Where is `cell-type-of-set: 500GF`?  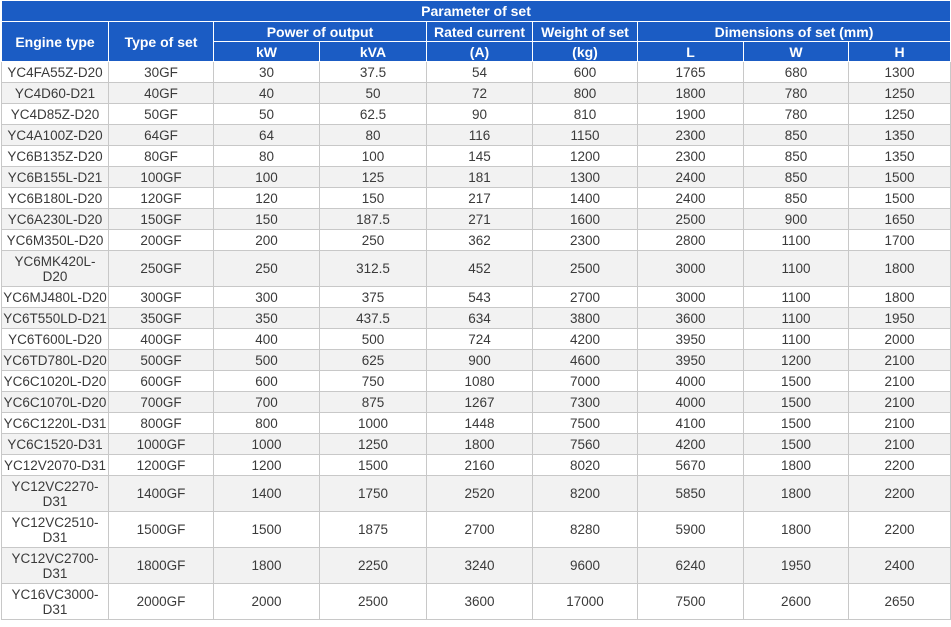 cell-type-of-set: 500GF is located at coordinates (161, 360).